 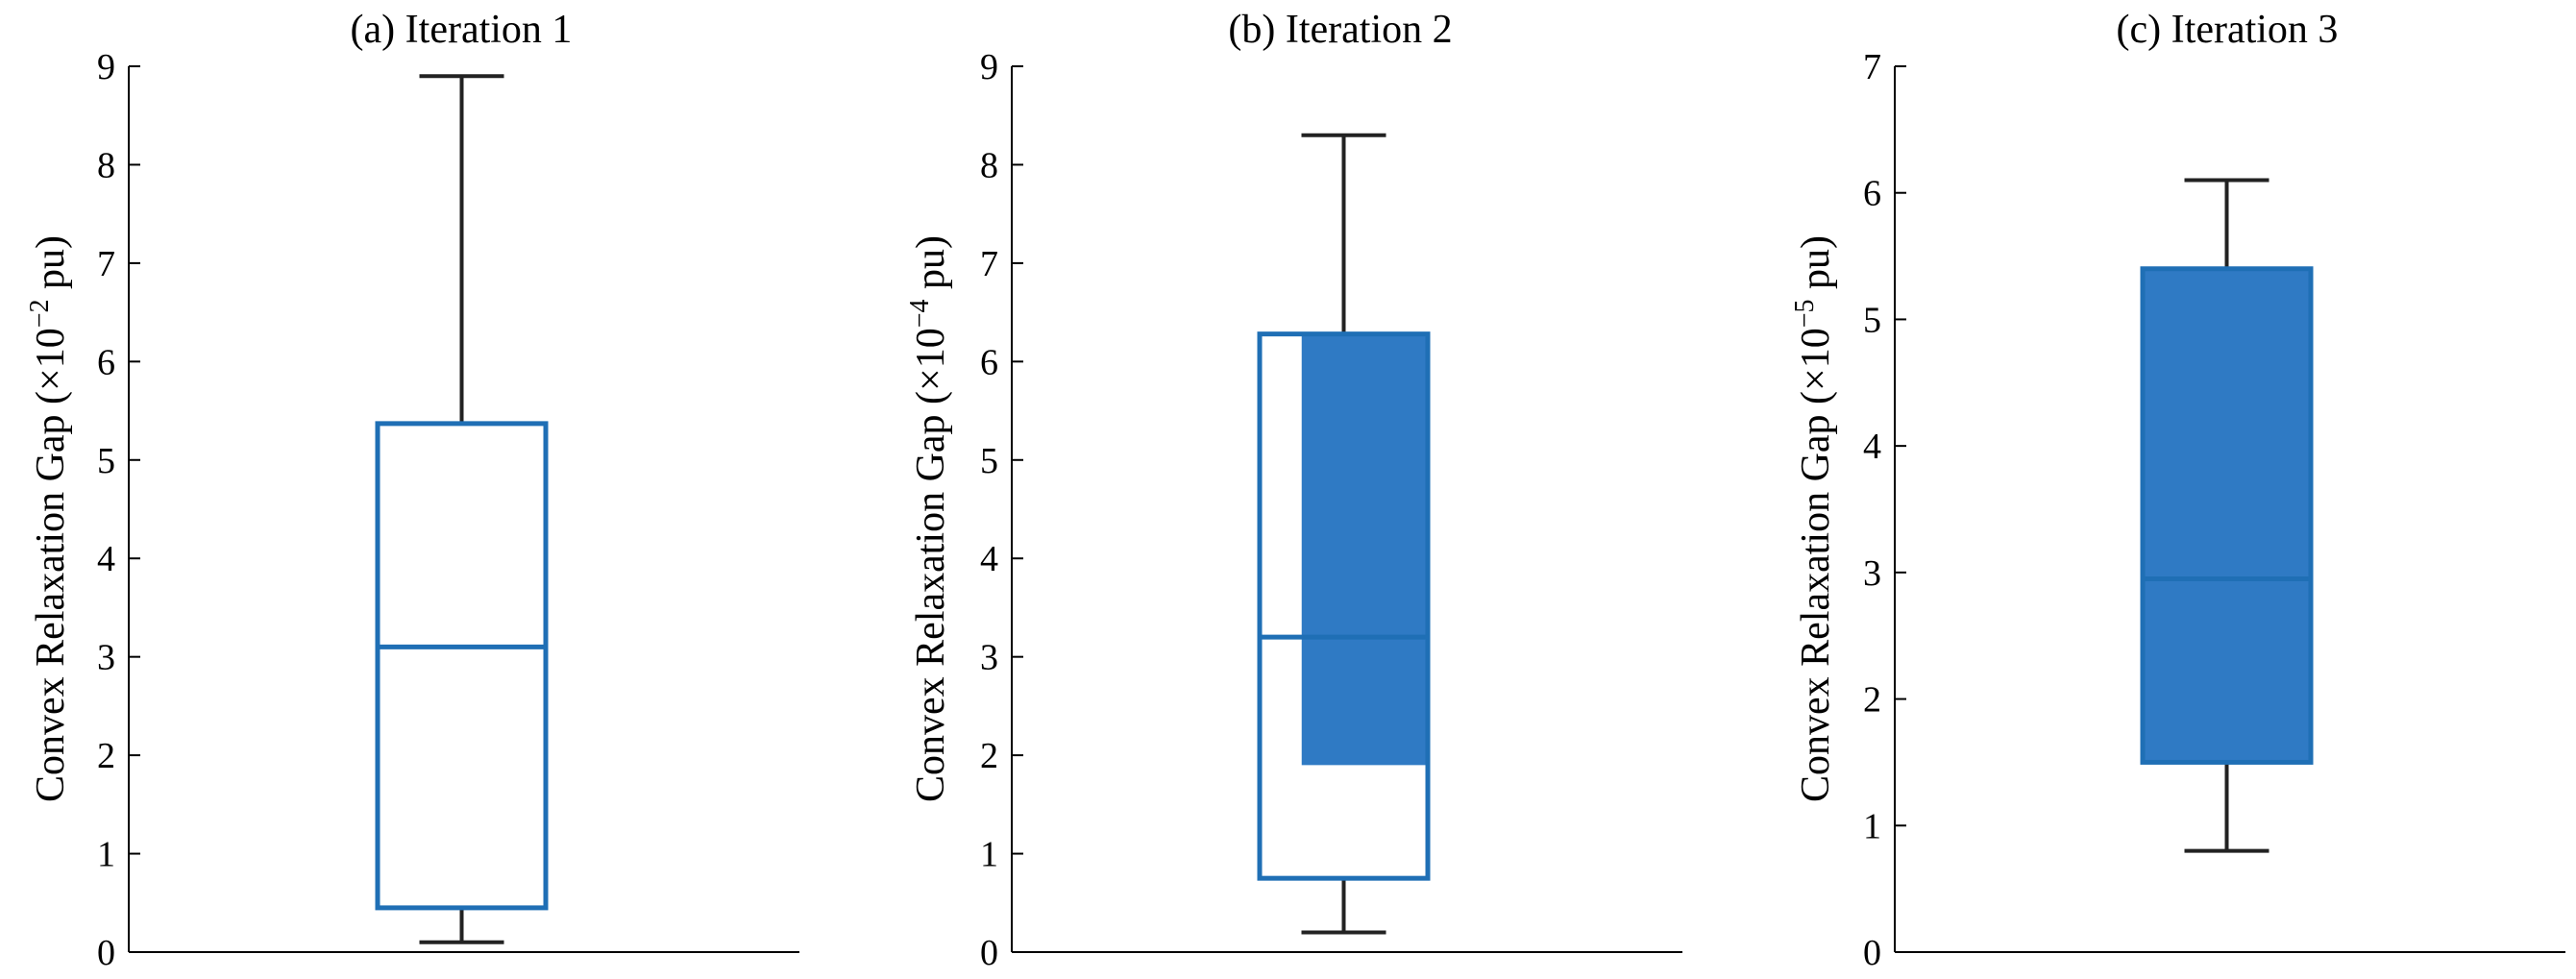 What do you see at coordinates (1814, 518) in the screenshot?
I see `y-axis-label: Convex Relaxation Gap (×10−5 pu)` at bounding box center [1814, 518].